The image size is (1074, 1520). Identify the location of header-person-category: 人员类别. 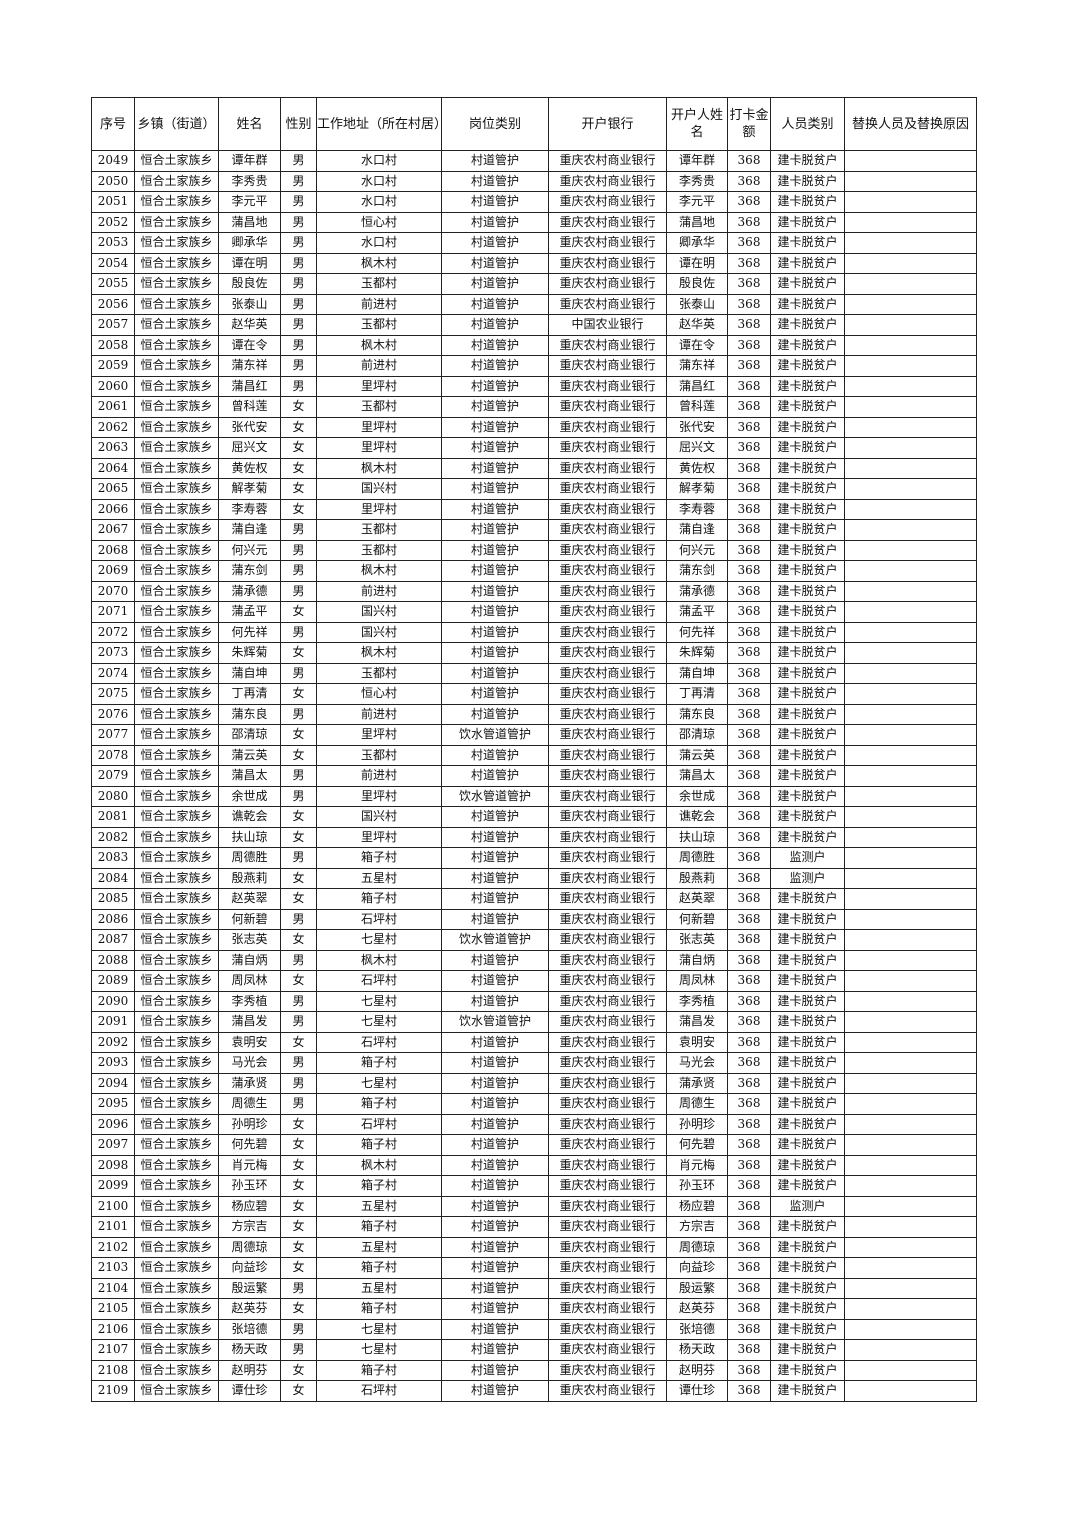
(807, 124).